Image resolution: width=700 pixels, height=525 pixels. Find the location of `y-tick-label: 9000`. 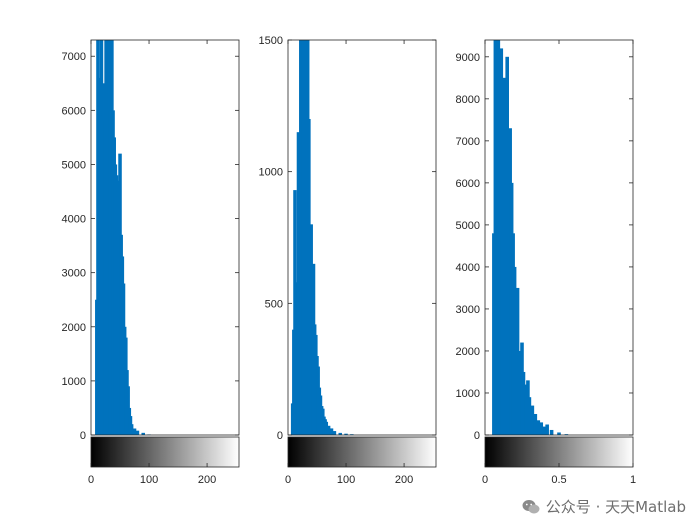

y-tick-label: 9000 is located at coordinates (468, 58).